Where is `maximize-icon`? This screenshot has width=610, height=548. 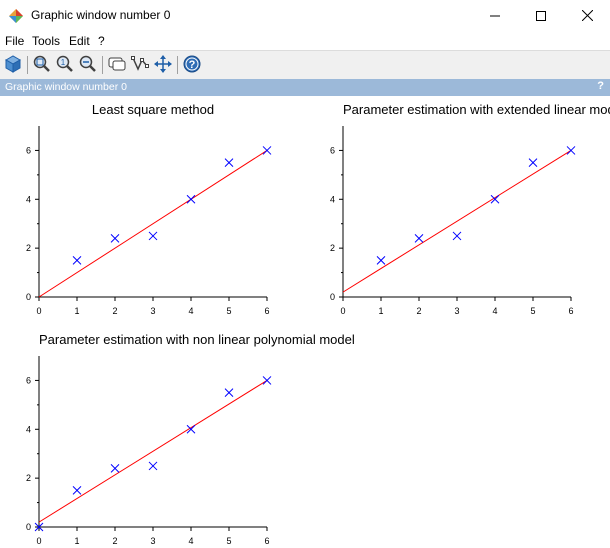 maximize-icon is located at coordinates (541, 15).